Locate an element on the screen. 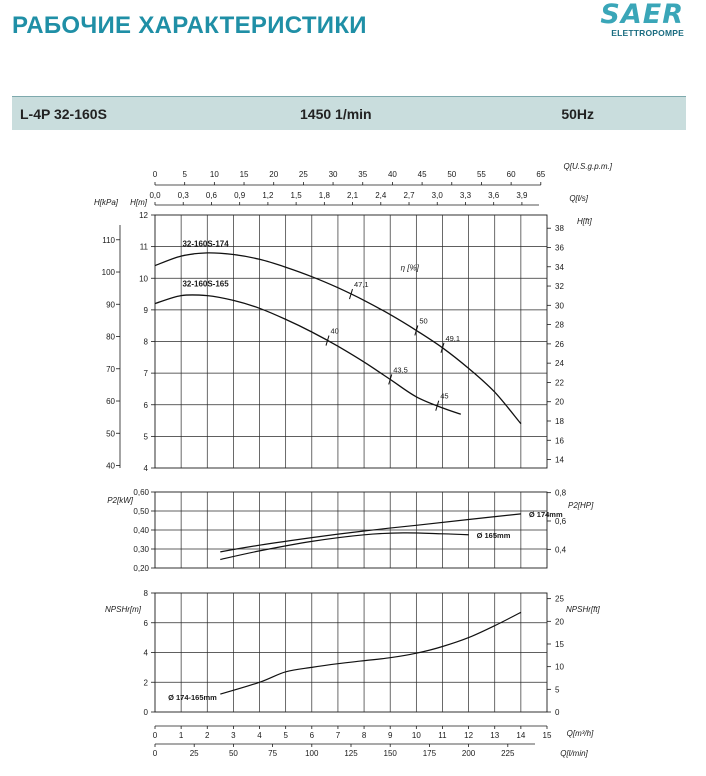 The image size is (706, 776). head-kpa-tick-label: 90 is located at coordinates (110, 304).